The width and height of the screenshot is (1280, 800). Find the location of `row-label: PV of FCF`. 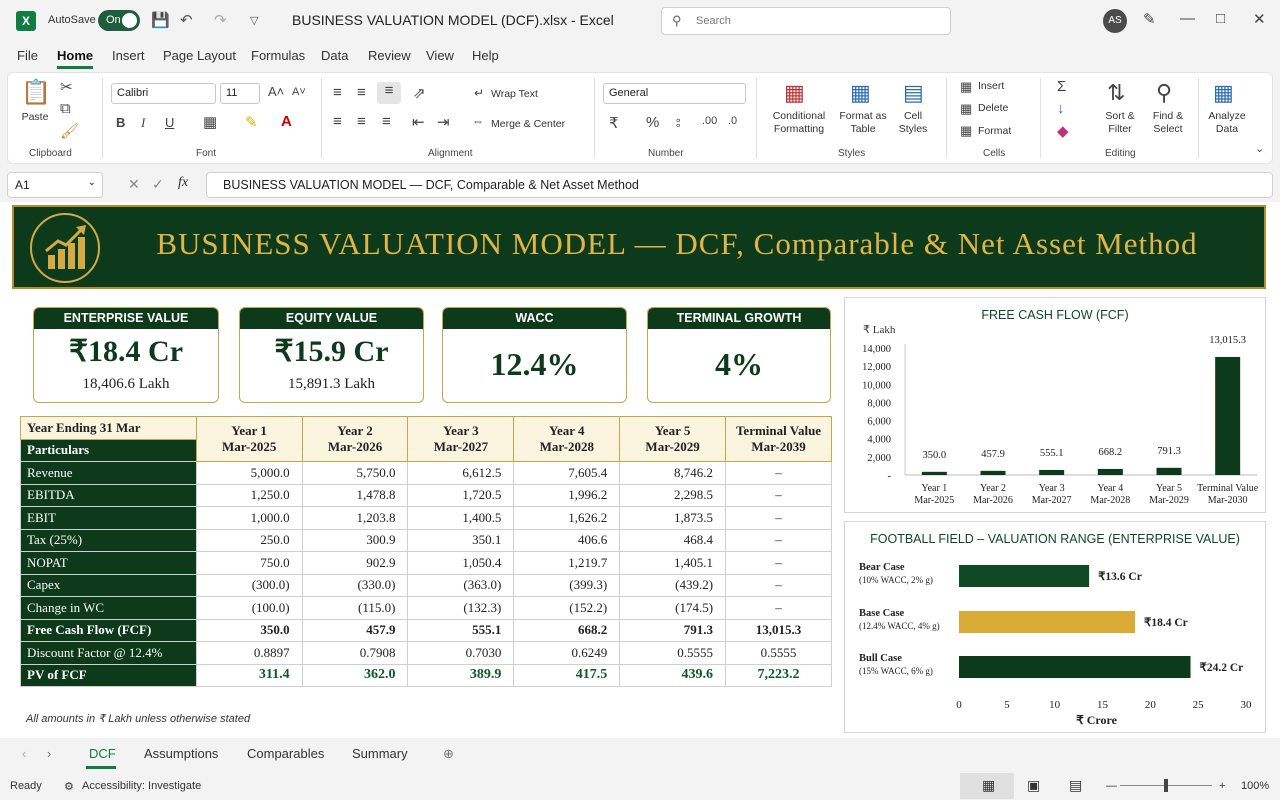

row-label: PV of FCF is located at coordinates (108, 675).